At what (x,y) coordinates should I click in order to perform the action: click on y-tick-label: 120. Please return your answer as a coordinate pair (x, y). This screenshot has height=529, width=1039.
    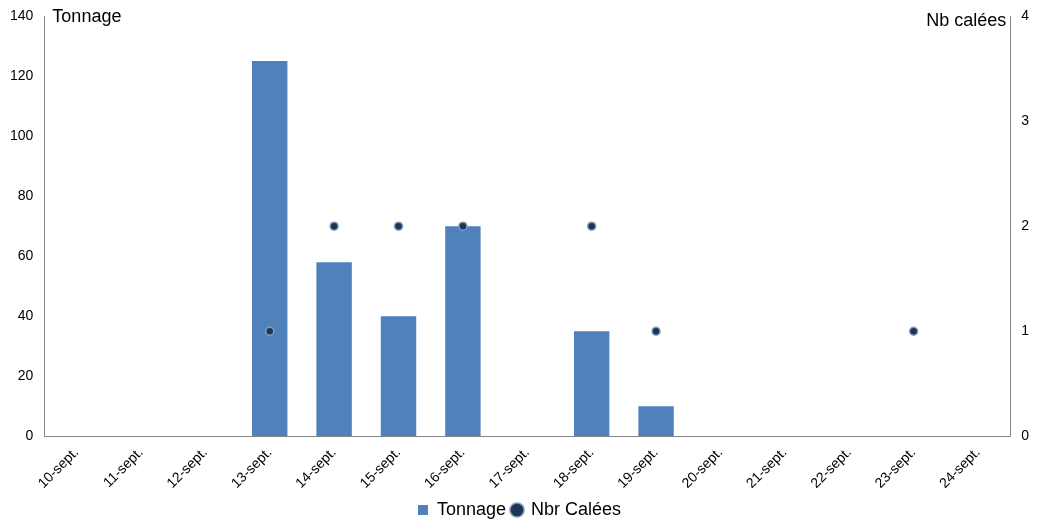
    Looking at the image, I should click on (22, 74).